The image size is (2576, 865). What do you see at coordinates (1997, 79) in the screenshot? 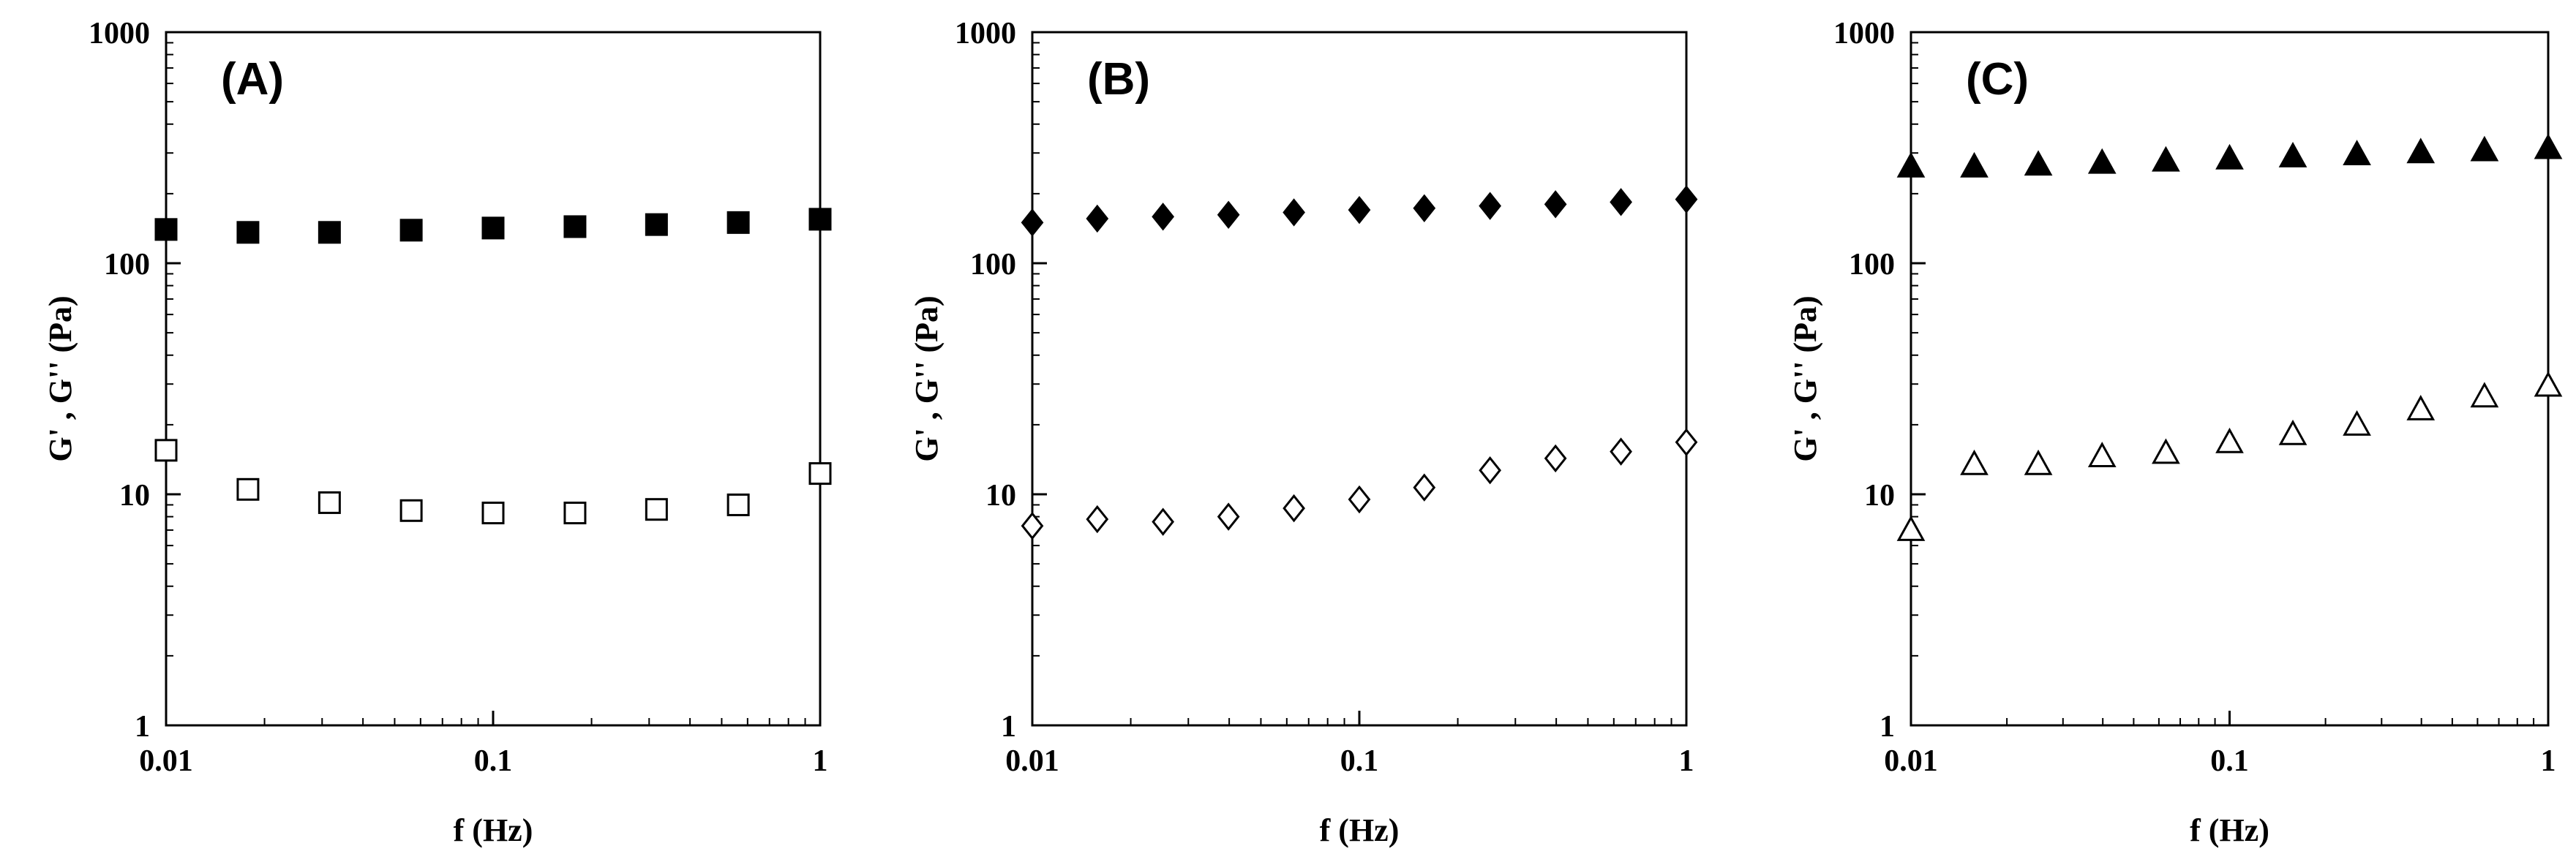
I see `panel-label: (C)` at bounding box center [1997, 79].